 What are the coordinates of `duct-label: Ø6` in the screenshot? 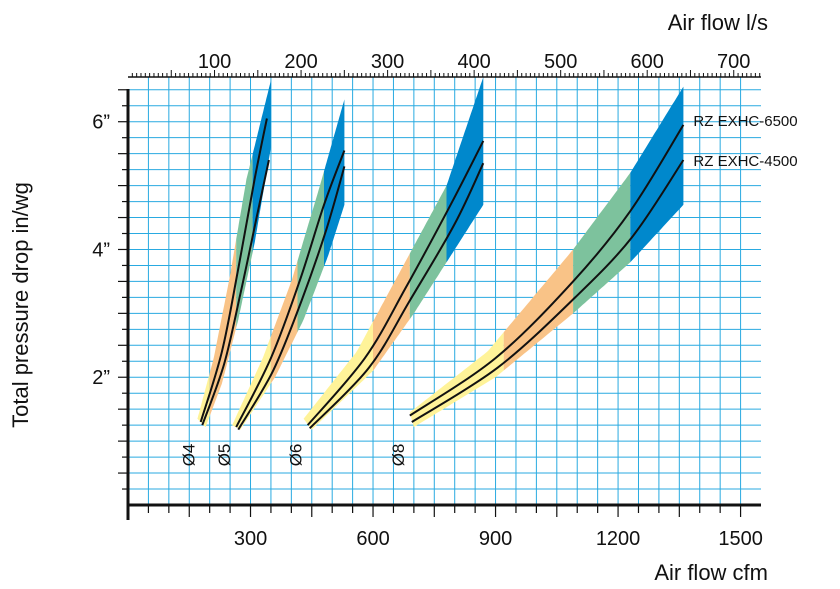 It's located at (296, 455).